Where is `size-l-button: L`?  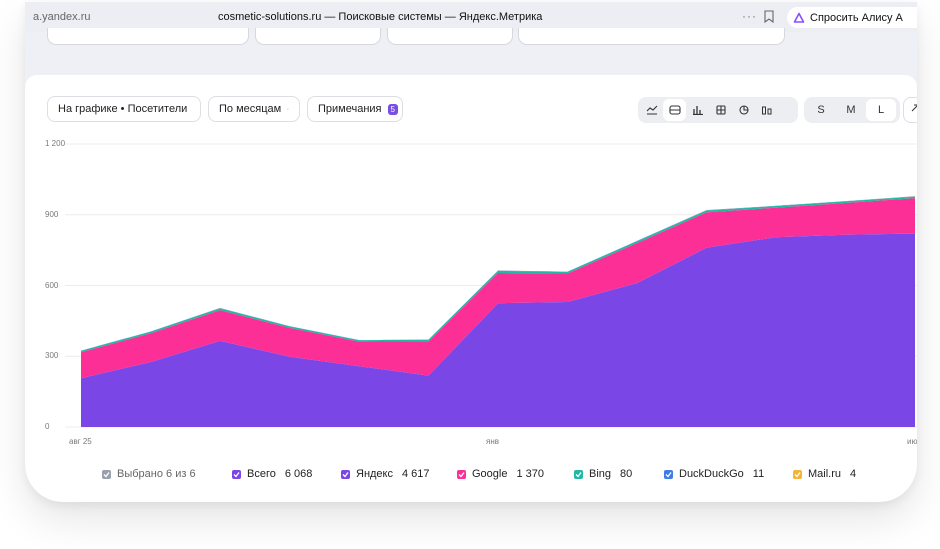
size-l-button: L is located at coordinates (881, 110).